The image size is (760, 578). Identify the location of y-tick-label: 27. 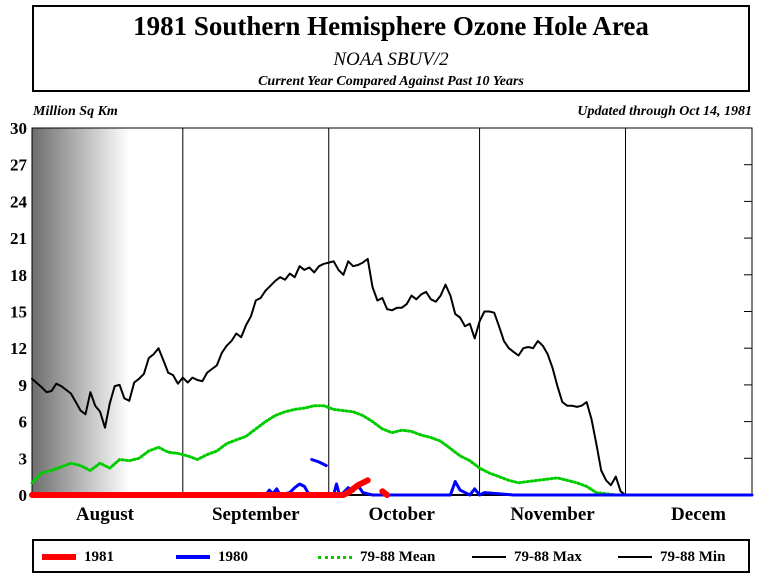
(19, 165).